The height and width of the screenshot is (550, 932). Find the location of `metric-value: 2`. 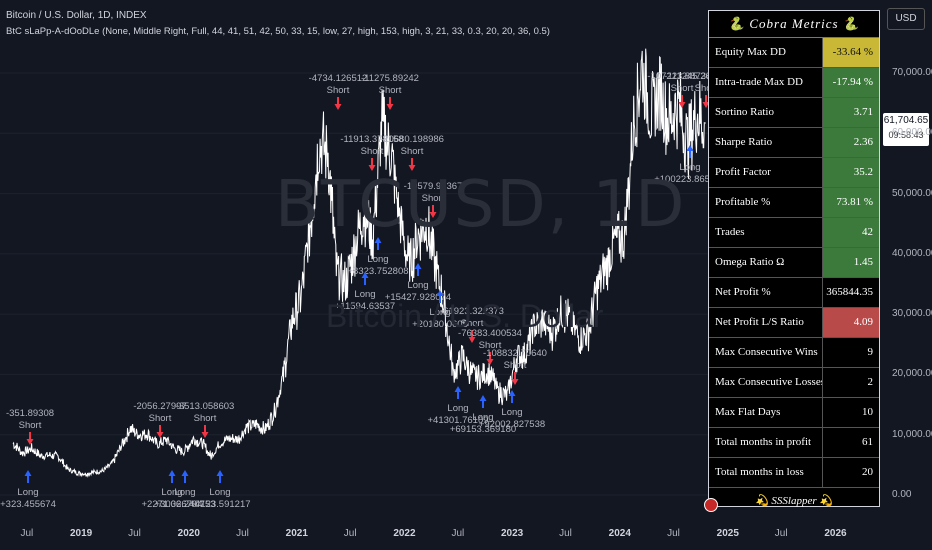

metric-value: 2 is located at coordinates (851, 382).